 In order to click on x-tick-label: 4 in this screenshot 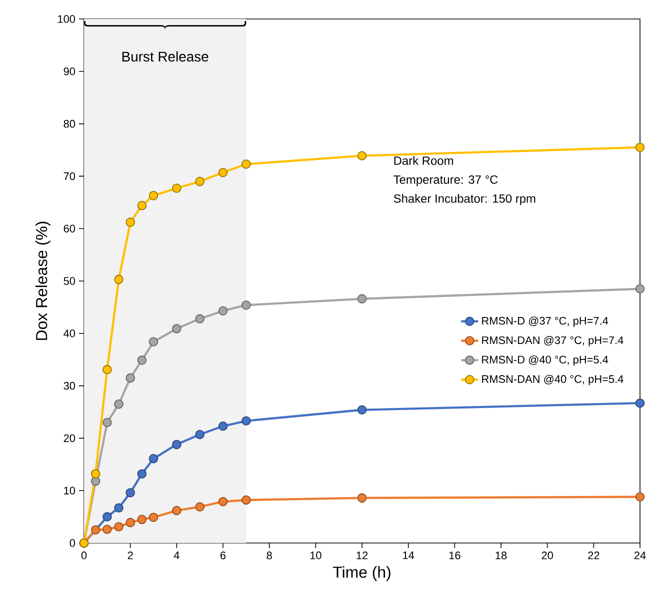, I will do `click(177, 556)`.